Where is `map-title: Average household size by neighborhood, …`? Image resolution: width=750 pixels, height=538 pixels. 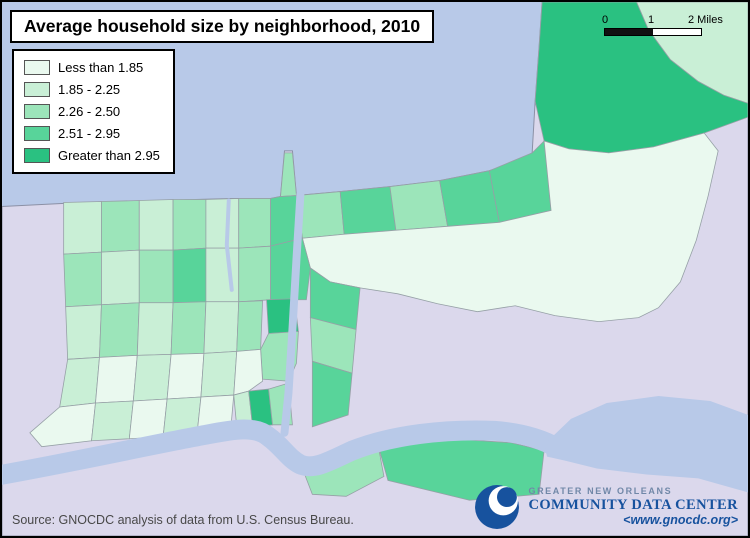 map-title: Average household size by neighborhood, … is located at coordinates (222, 26).